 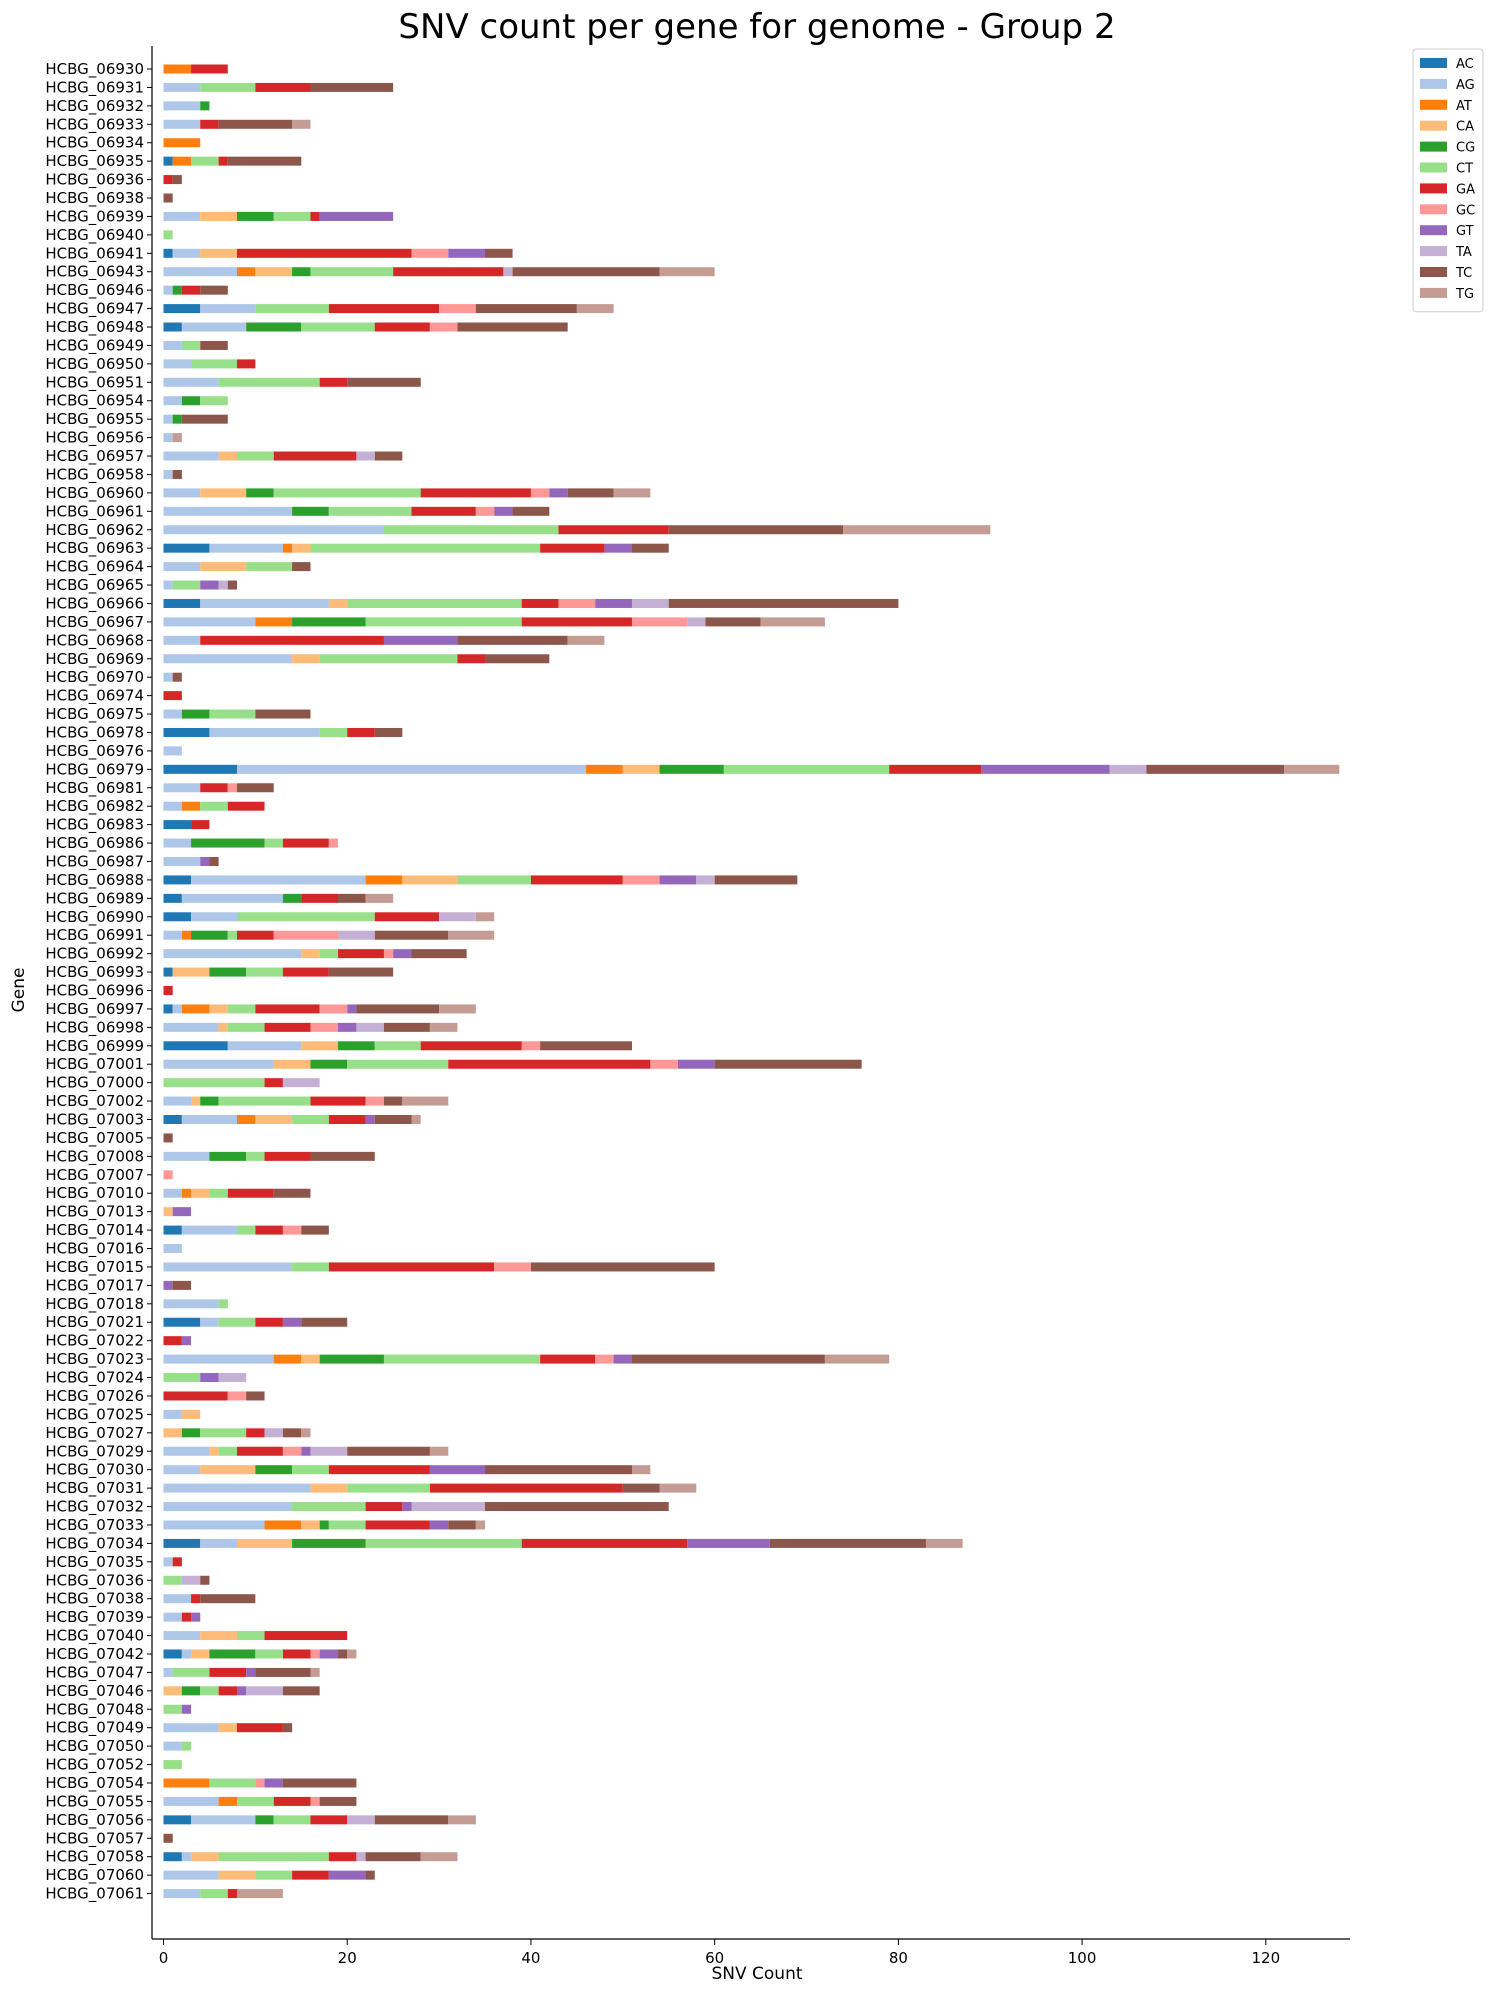 I want to click on y-tick-label: HCBG_06981, so click(x=94, y=788).